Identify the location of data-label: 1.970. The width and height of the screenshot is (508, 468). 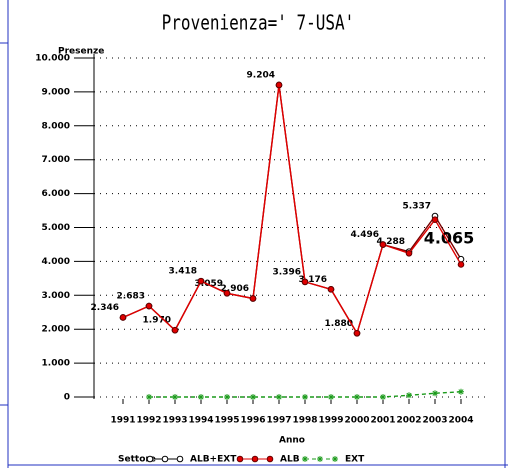
(157, 321).